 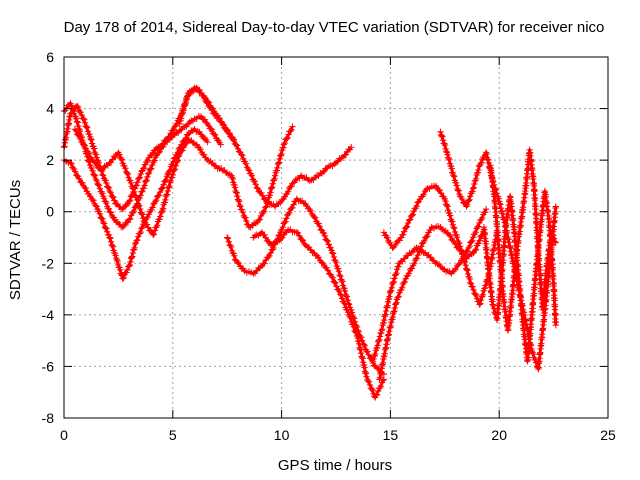 What do you see at coordinates (499, 435) in the screenshot?
I see `x-tick-label: 20` at bounding box center [499, 435].